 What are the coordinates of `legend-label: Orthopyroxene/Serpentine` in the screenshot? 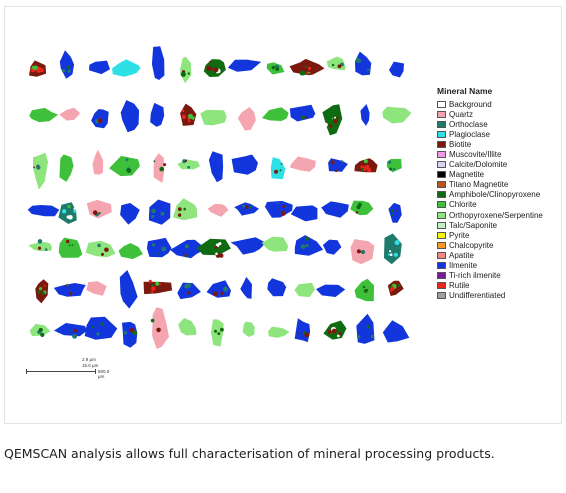 It's located at (496, 215).